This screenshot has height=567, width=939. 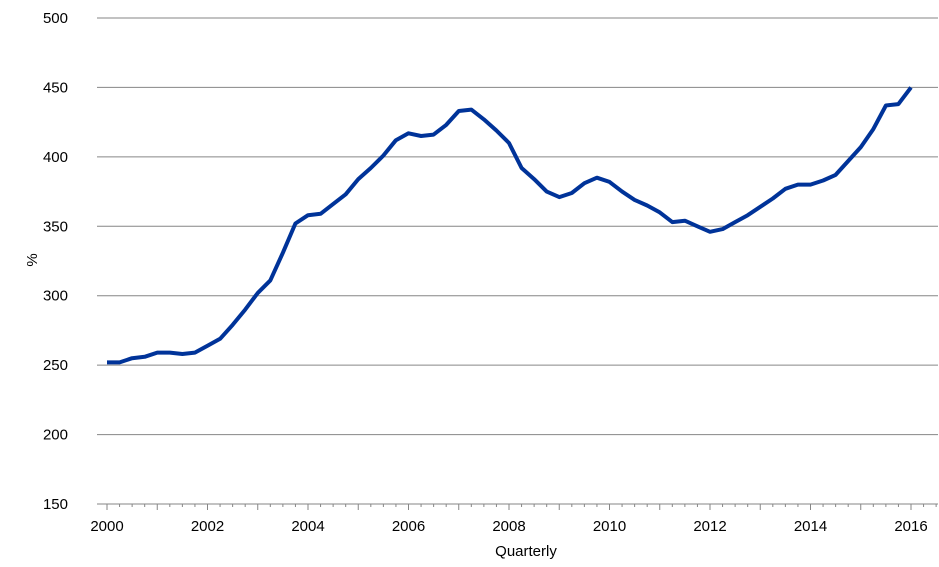 What do you see at coordinates (55, 87) in the screenshot?
I see `y-tick-label: 450` at bounding box center [55, 87].